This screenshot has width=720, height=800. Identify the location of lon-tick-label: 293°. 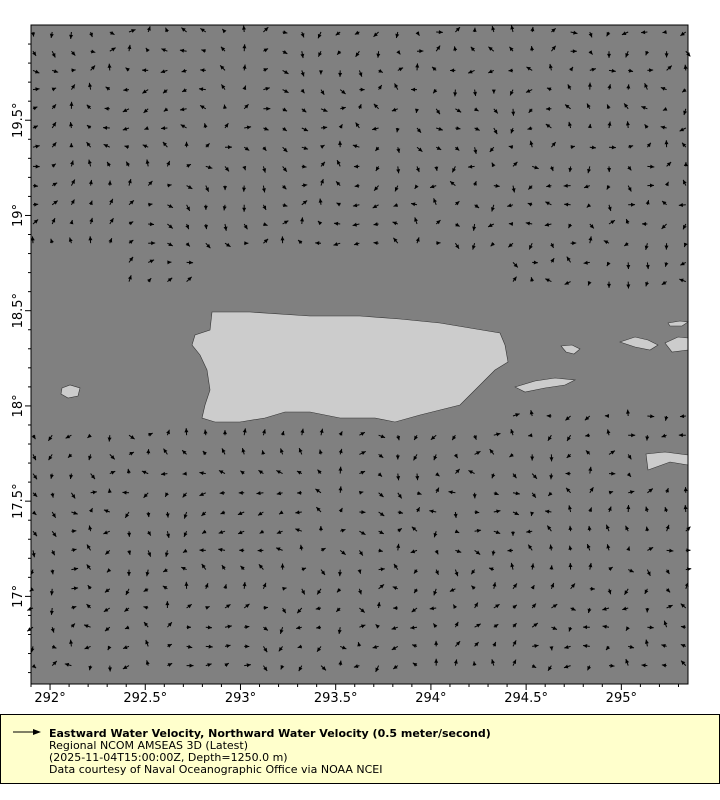
(240, 698).